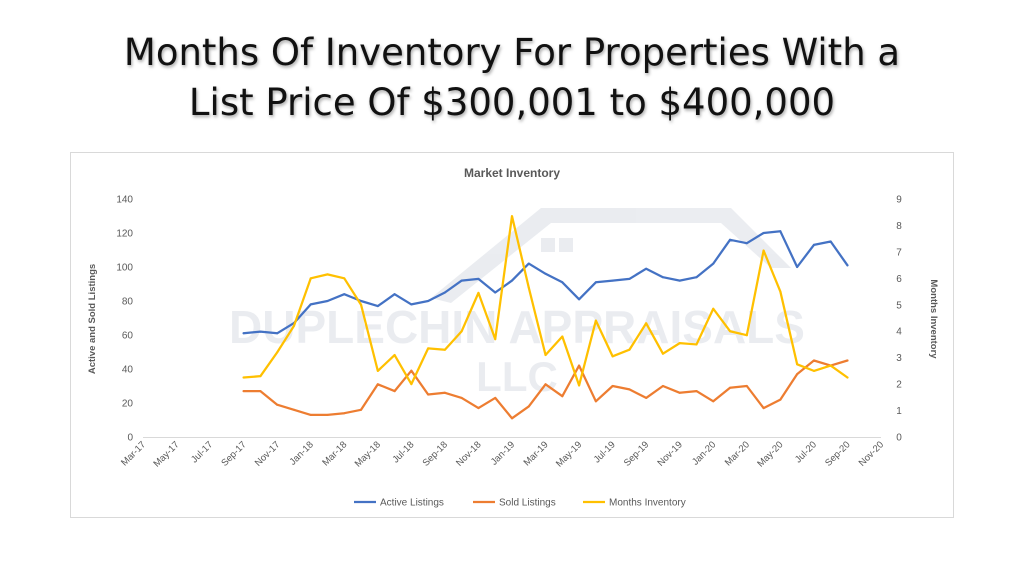 The width and height of the screenshot is (1024, 576). I want to click on x-tick-label: Sep-20, so click(837, 453).